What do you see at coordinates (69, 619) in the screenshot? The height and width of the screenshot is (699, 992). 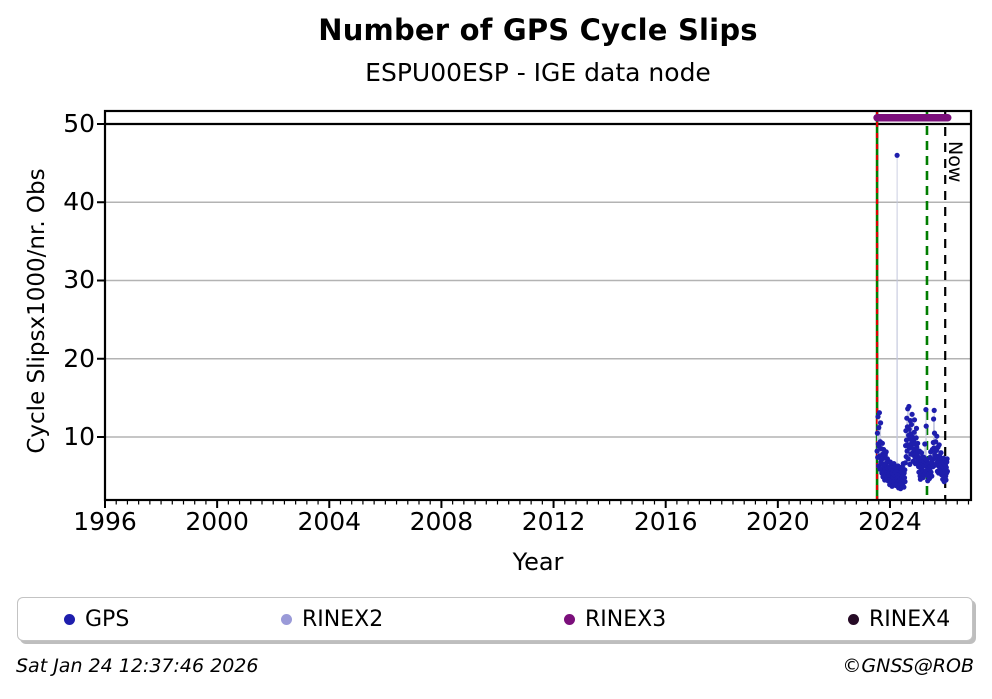 I see `legend-marker-gps` at bounding box center [69, 619].